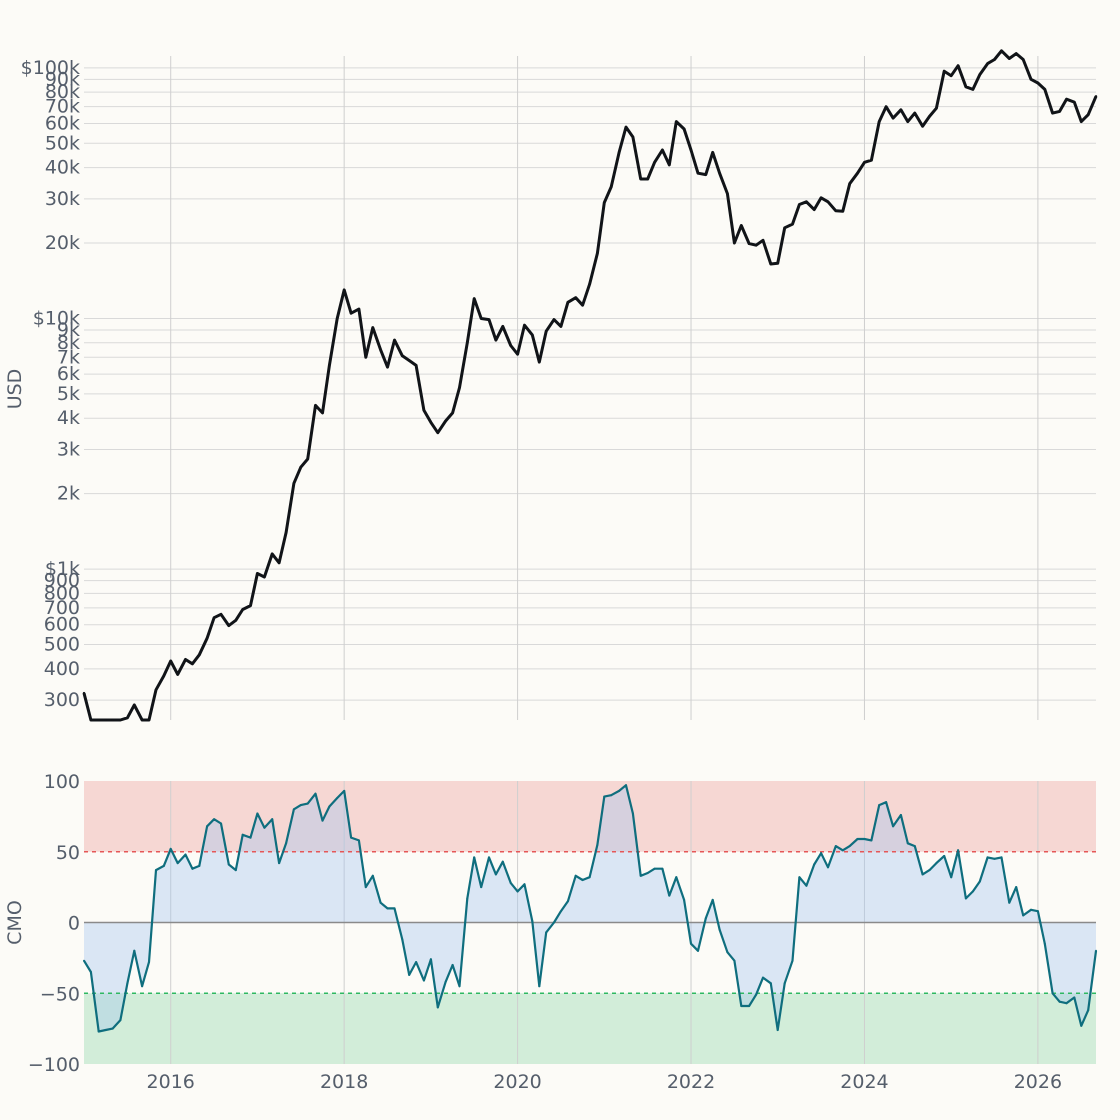 The height and width of the screenshot is (1120, 1120). Describe the element at coordinates (62, 79) in the screenshot. I see `price-y-tick-label: 90k` at that location.